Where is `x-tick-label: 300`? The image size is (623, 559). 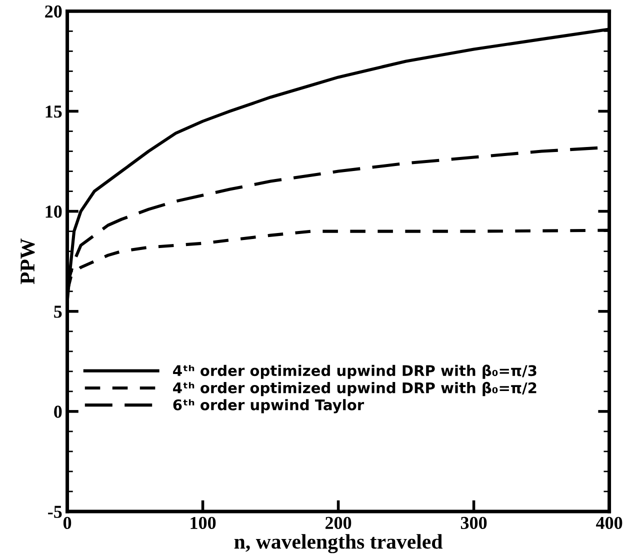 x-tick-label: 300 is located at coordinates (473, 523).